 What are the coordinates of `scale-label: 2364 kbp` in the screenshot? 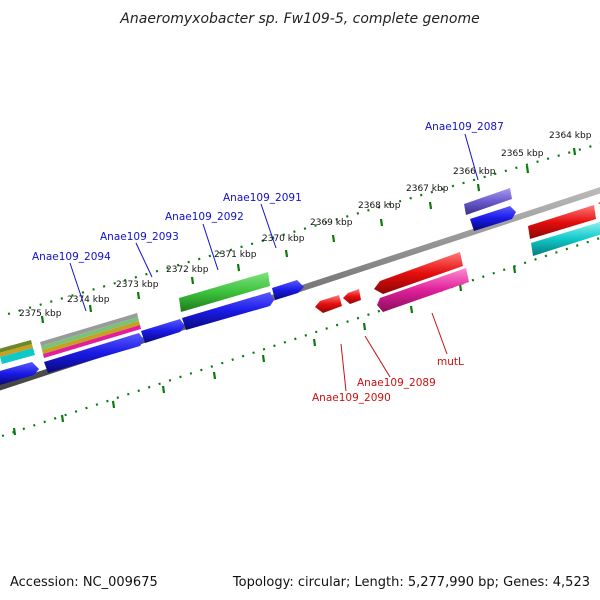 It's located at (570, 136).